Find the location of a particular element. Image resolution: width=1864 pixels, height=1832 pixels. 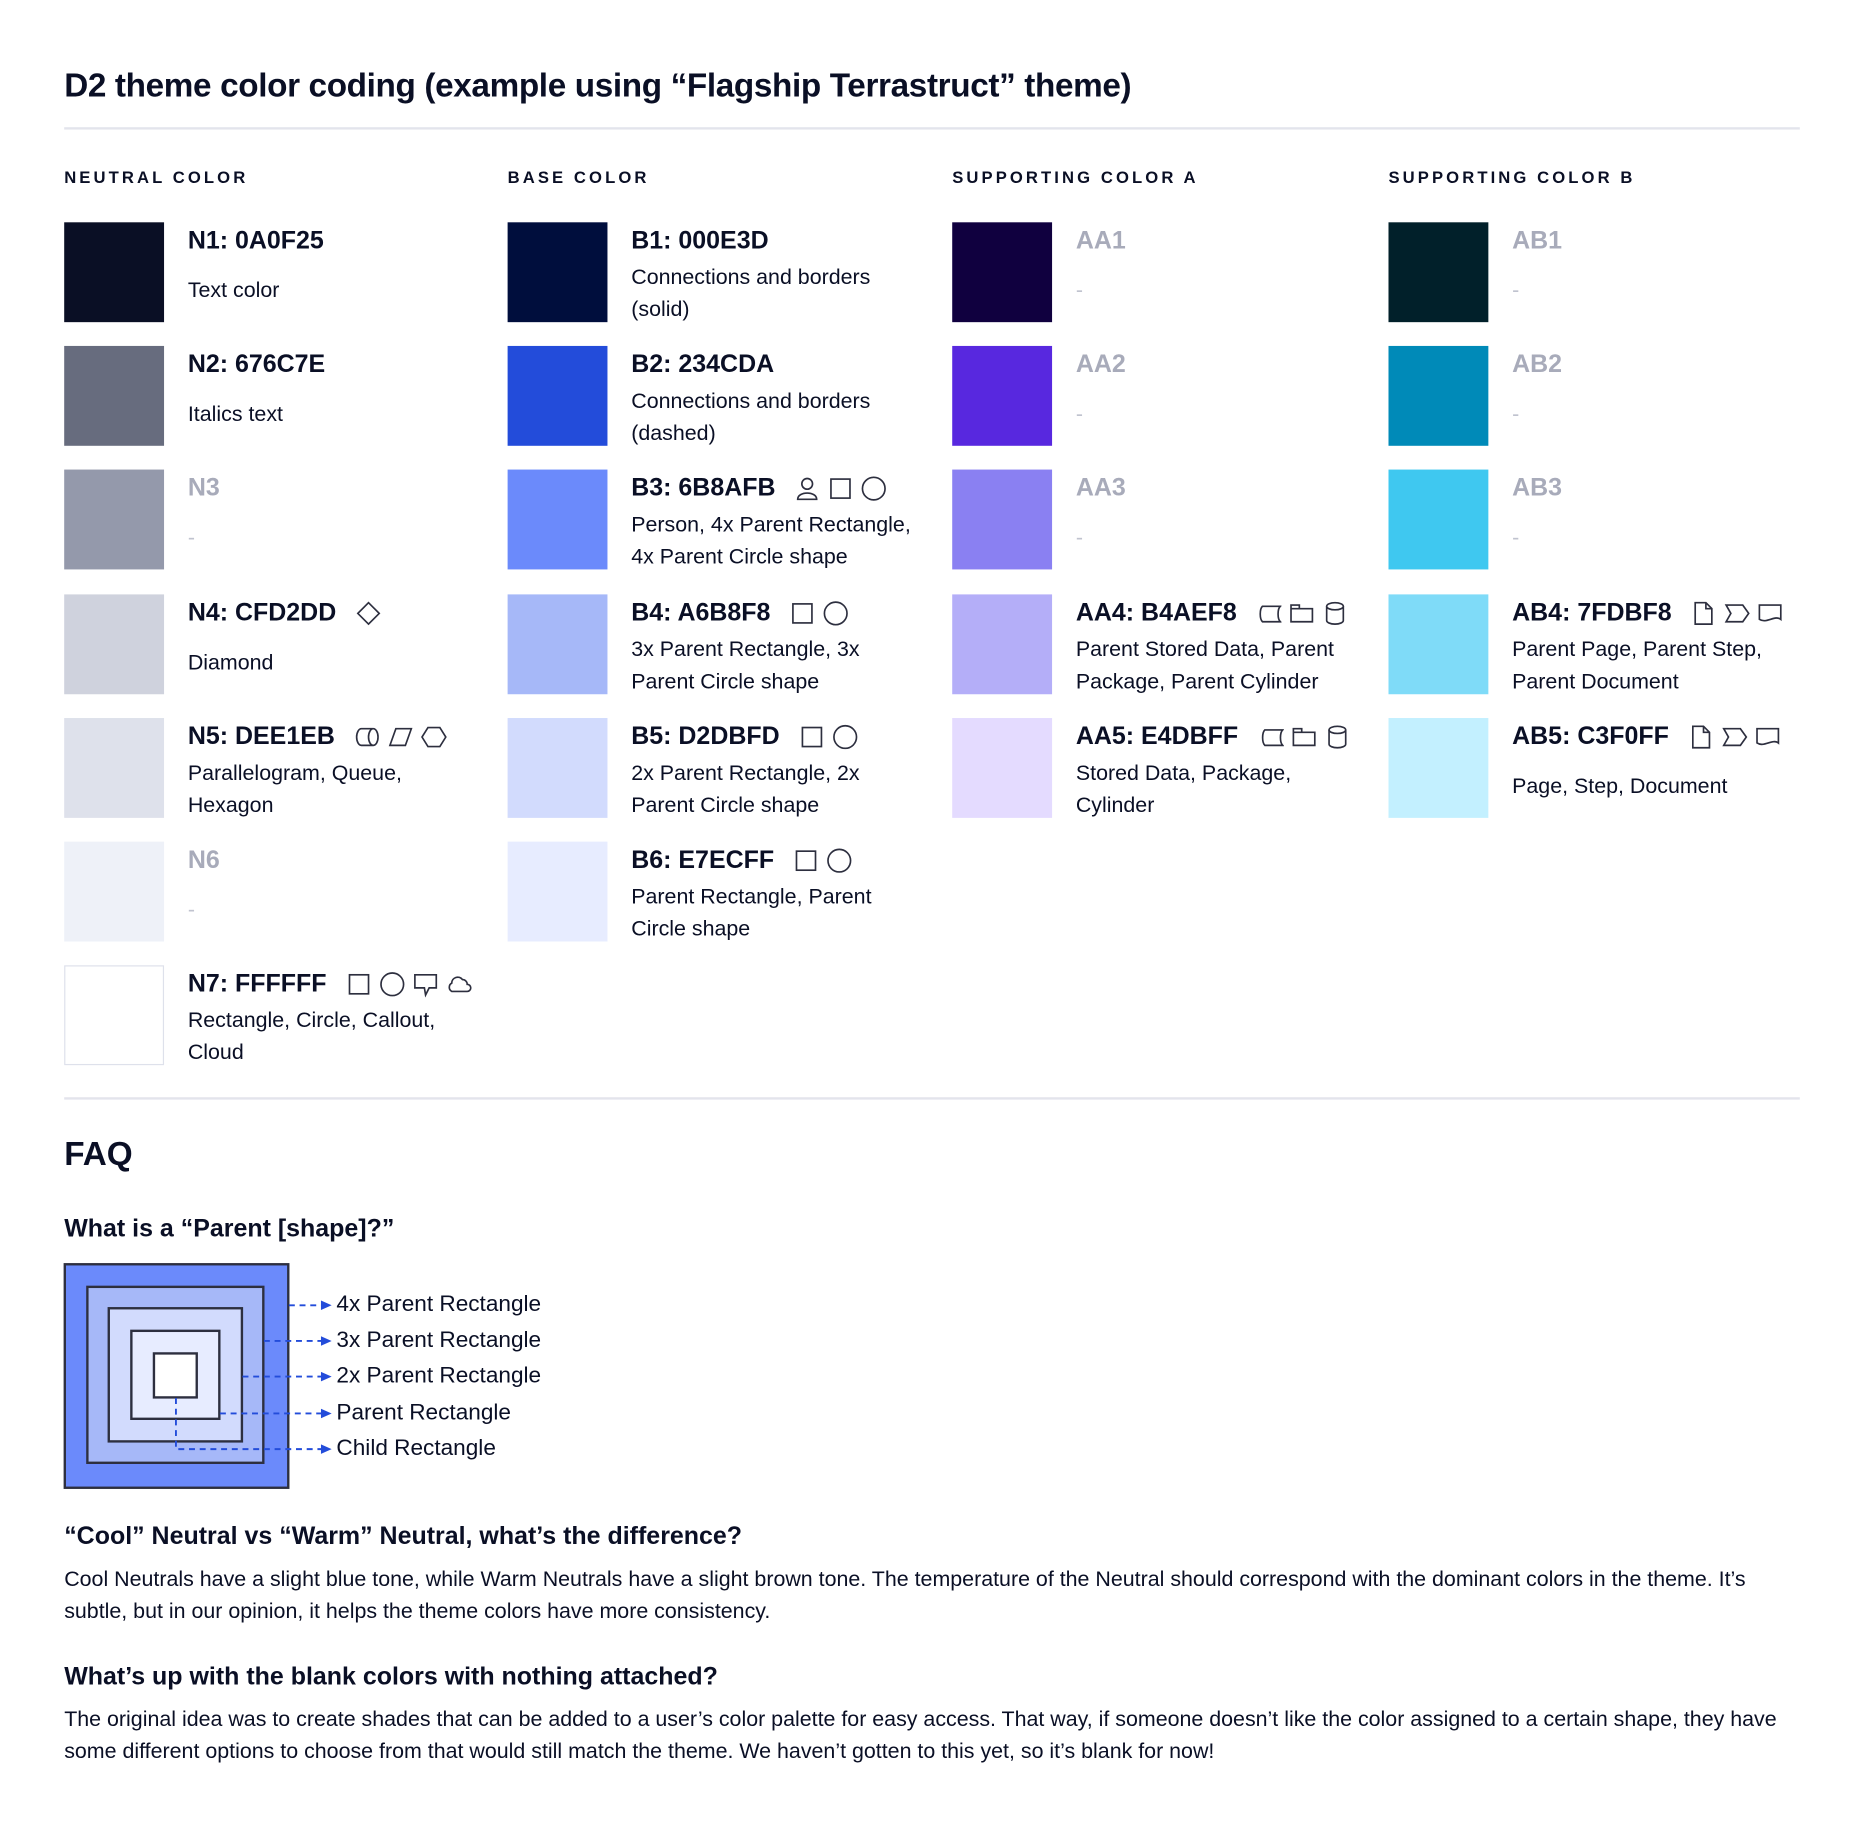

color-label: AB4: 7FDBF8 is located at coordinates (1660, 613).